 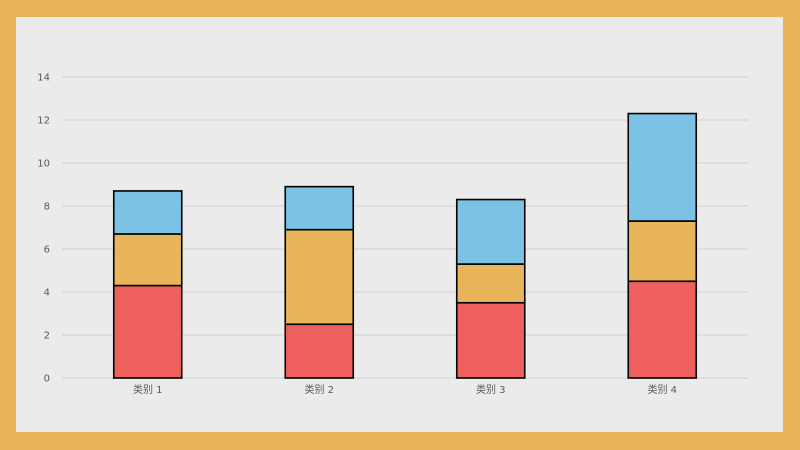 What do you see at coordinates (662, 251) in the screenshot?
I see `bar-segment-cat4-series2` at bounding box center [662, 251].